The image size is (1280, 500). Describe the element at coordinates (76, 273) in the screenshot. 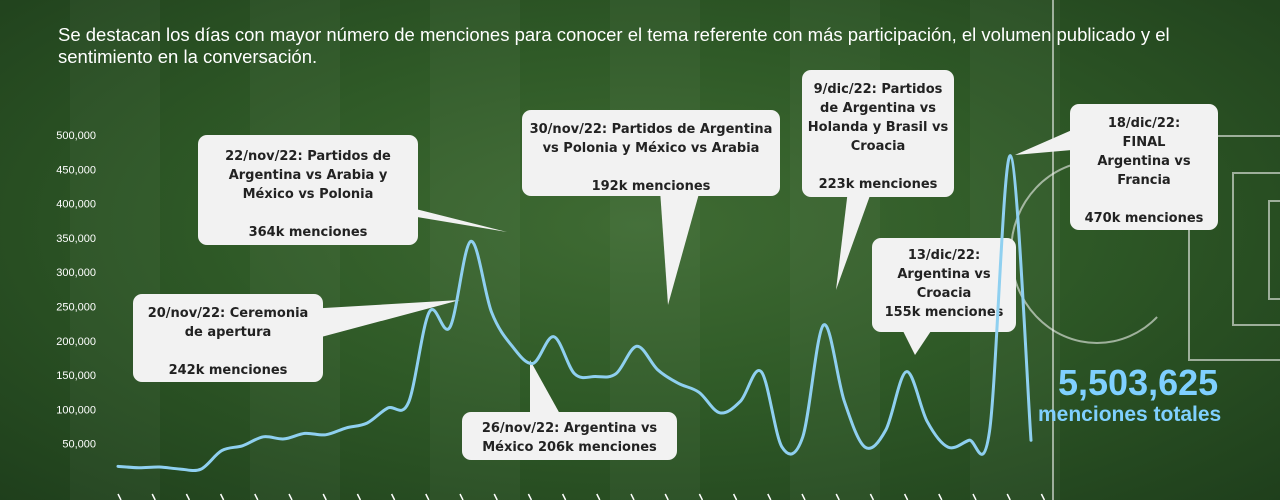

I see `y-tick-label: 300,000` at that location.